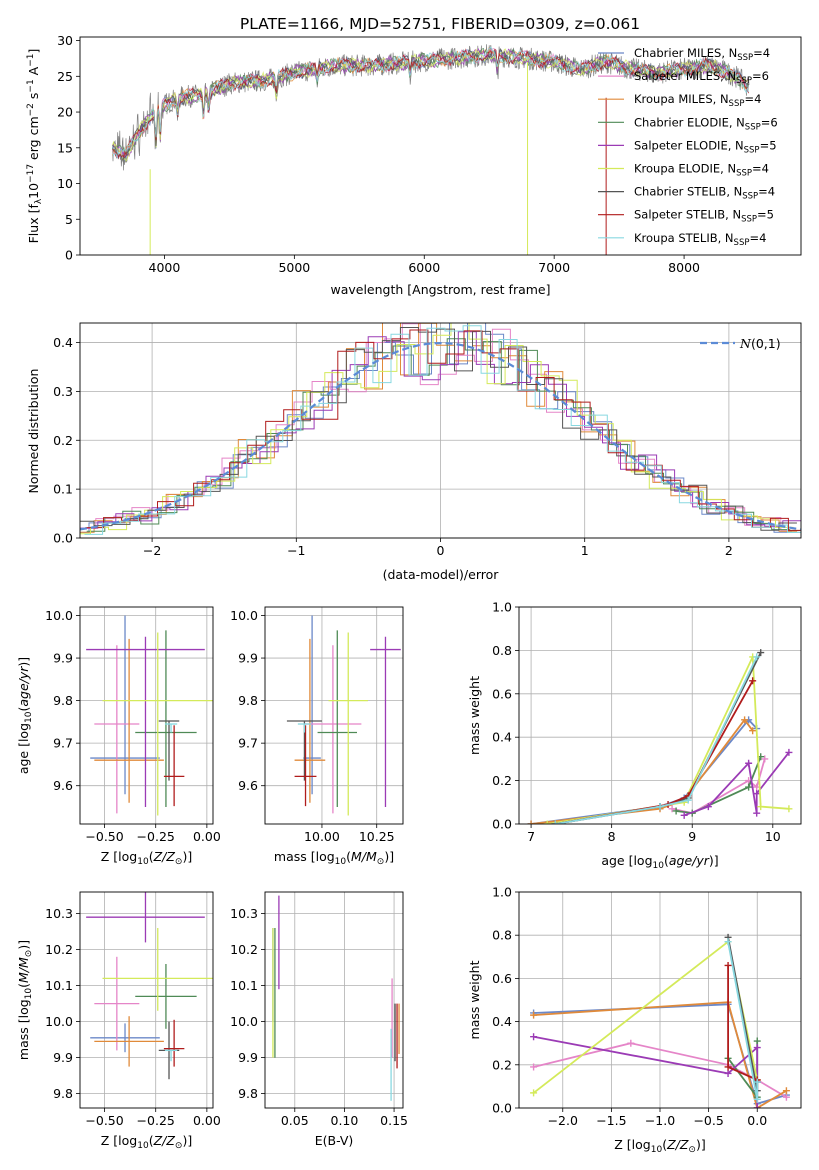 Image resolution: width=819 pixels, height=1170 pixels. Describe the element at coordinates (441, 574) in the screenshot. I see `x-axis-label: (data-model)/error` at that location.